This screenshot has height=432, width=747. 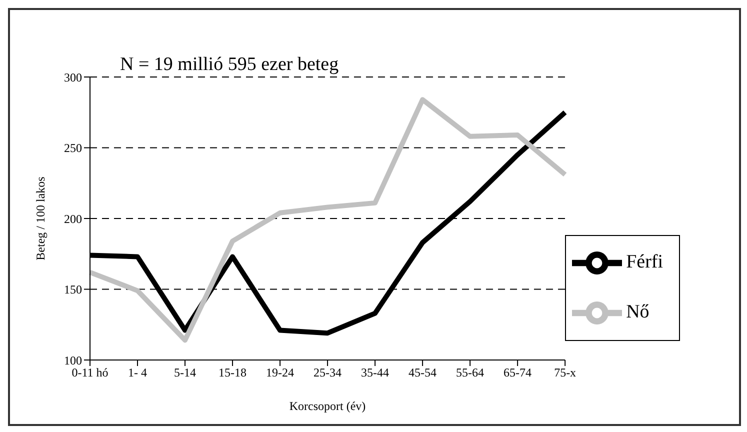 I want to click on y-tick-label: 200, so click(x=73, y=219).